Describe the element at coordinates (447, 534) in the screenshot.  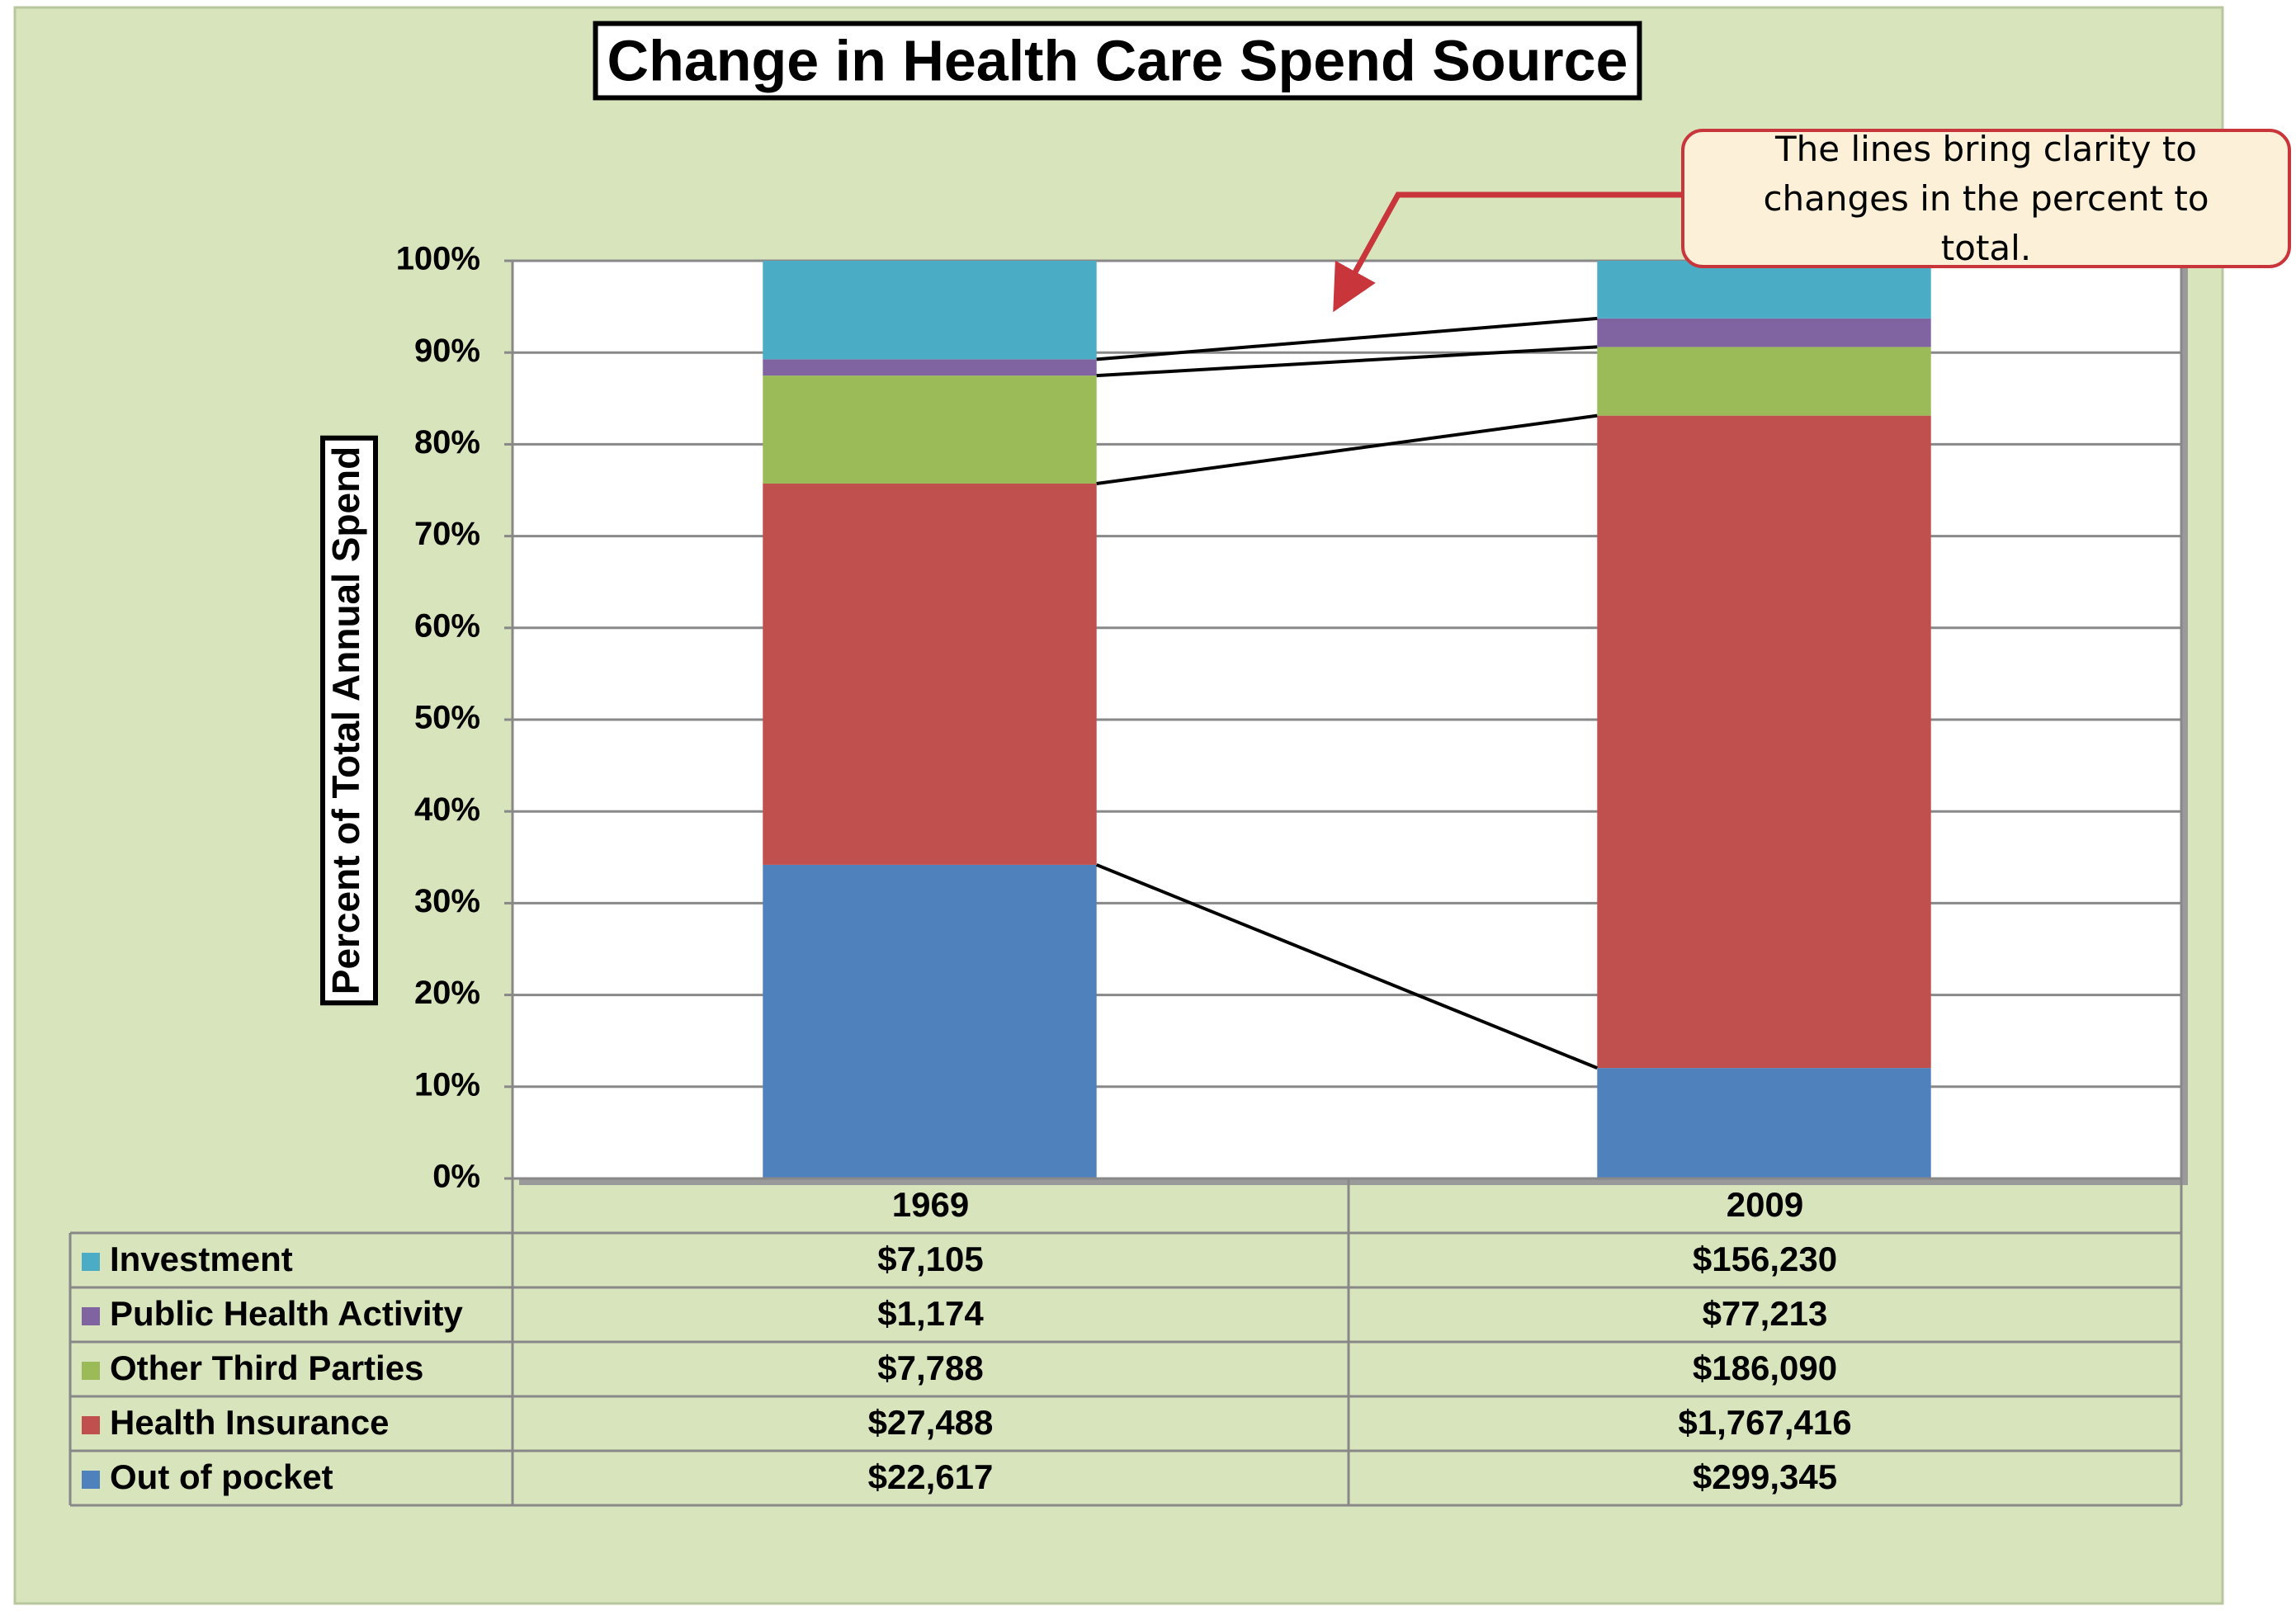
I see `y-tick-label: 70%` at that location.